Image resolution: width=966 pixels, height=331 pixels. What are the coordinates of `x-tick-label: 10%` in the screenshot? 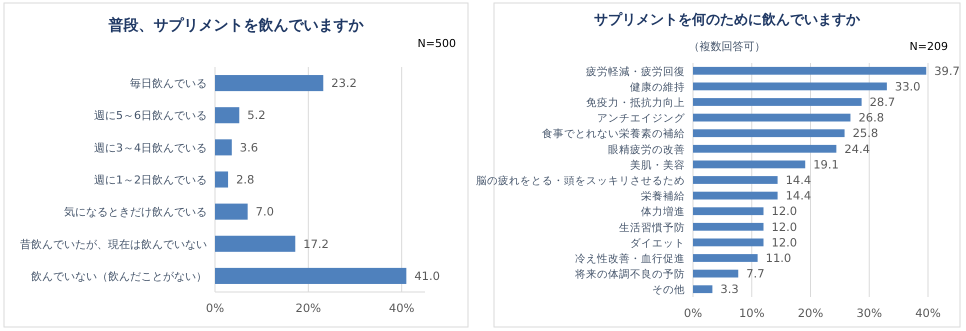 It's located at (751, 313).